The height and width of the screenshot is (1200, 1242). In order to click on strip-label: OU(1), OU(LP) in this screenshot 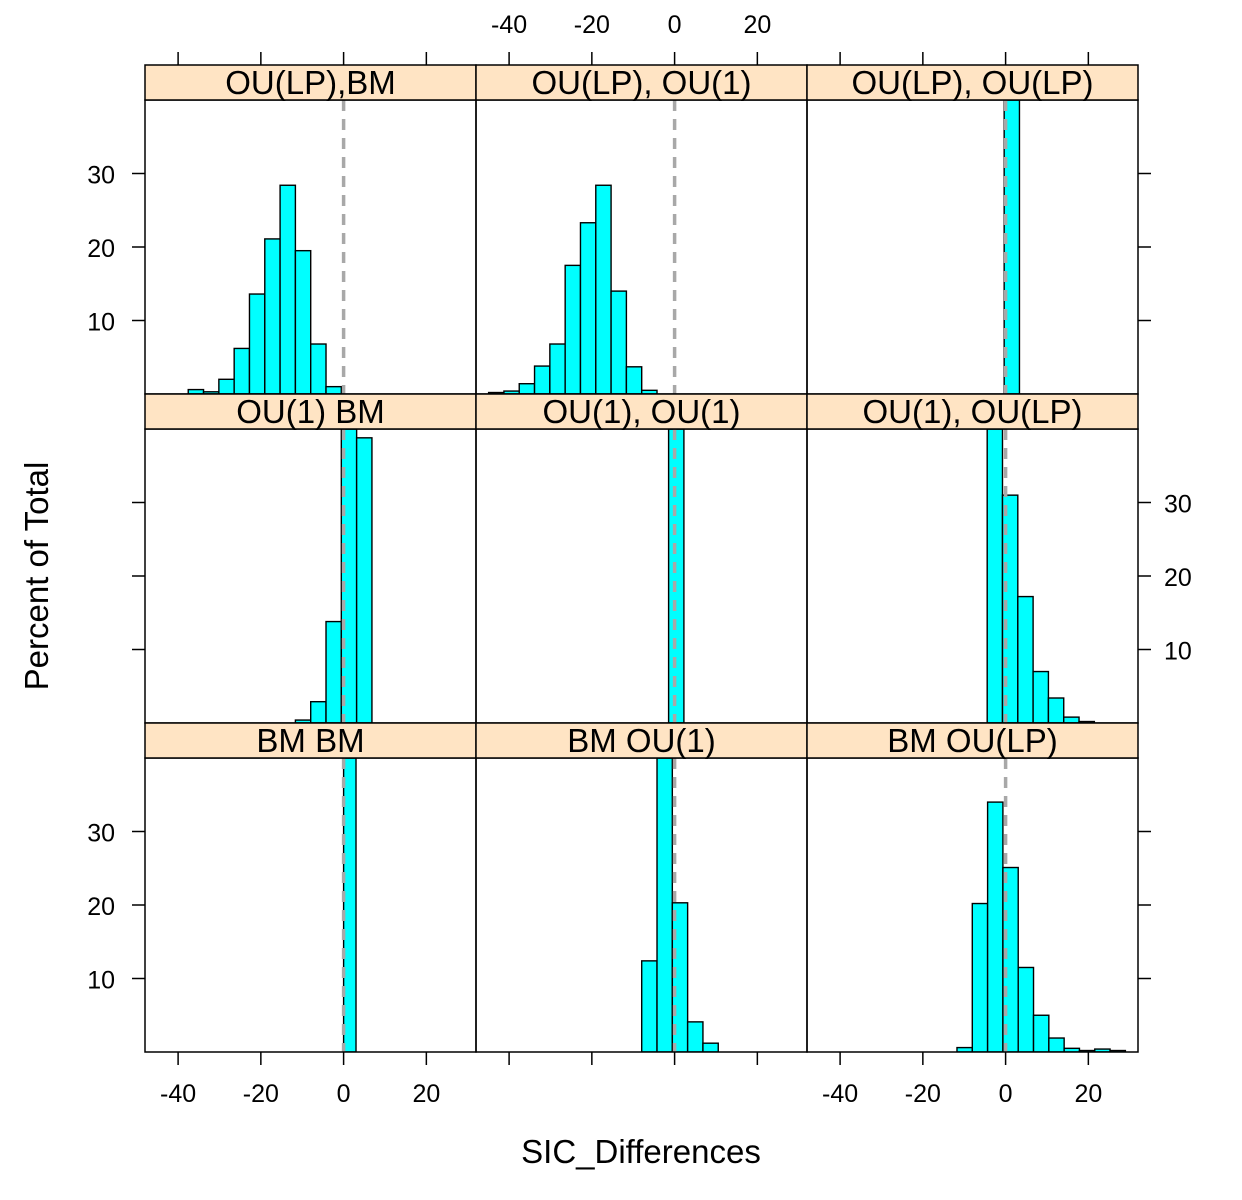, I will do `click(972, 411)`.